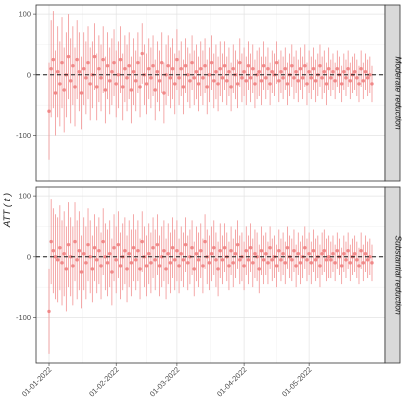  I want to click on x-tick-label: 01-05-2022, so click(296, 381).